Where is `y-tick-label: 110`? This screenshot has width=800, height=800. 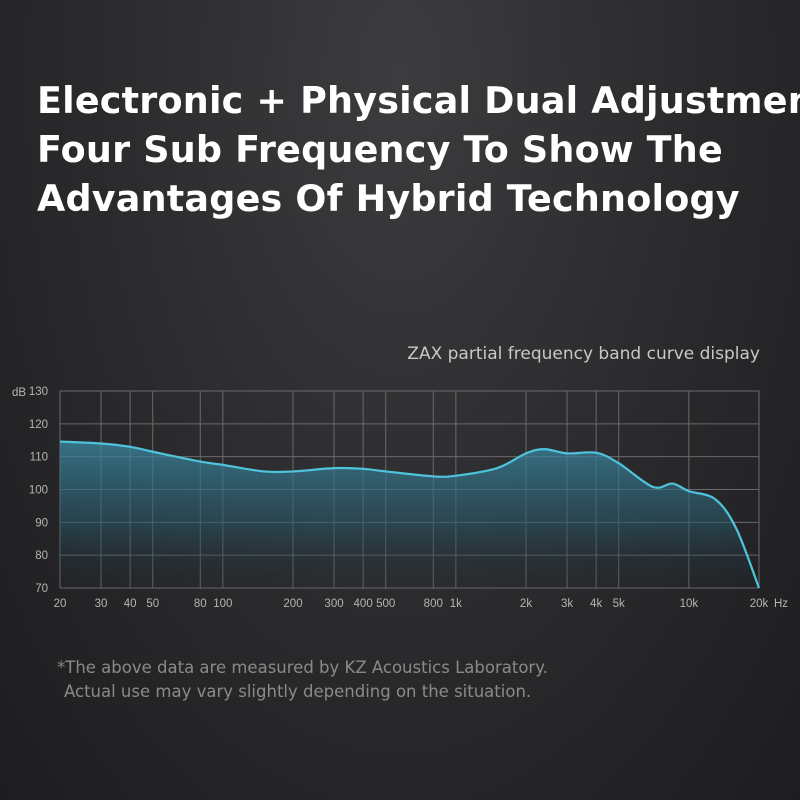 y-tick-label: 110 is located at coordinates (39, 458).